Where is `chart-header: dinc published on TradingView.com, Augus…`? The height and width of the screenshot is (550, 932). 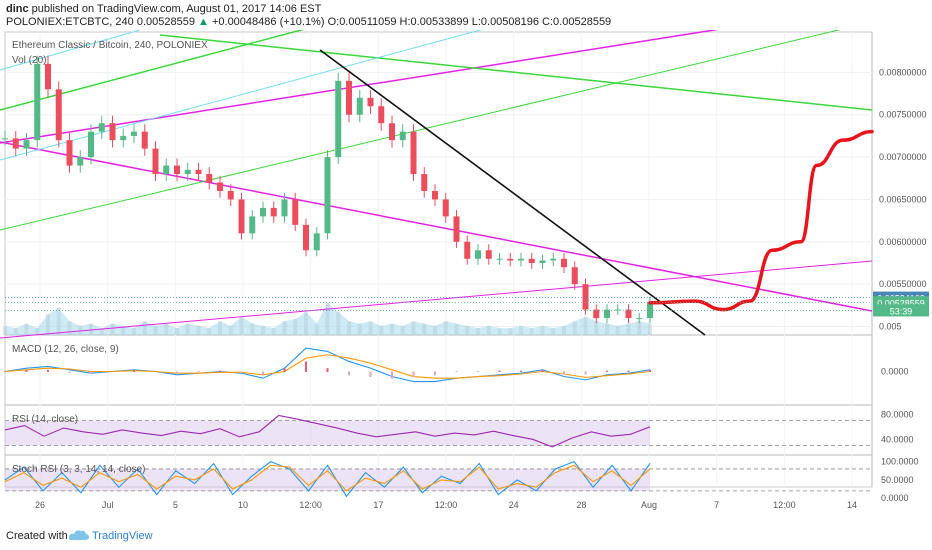
chart-header: dinc published on TradingView.com, Augus… is located at coordinates (466, 15).